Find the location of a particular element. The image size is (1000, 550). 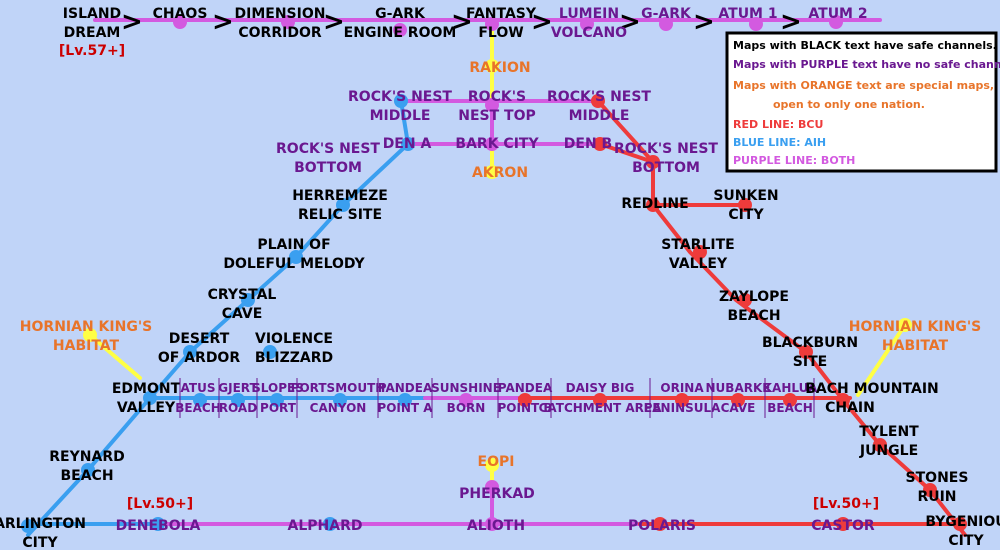

node-pandea-a is located at coordinates (405, 400).